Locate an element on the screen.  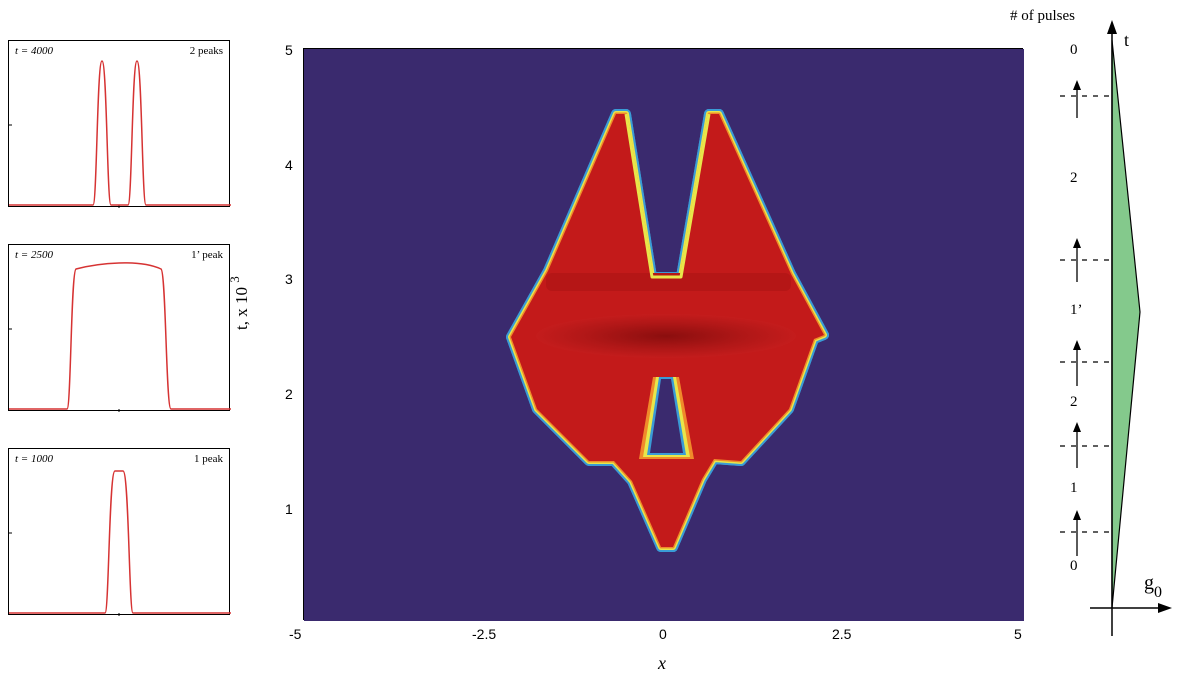
y-tick-label: 2 is located at coordinates (289, 394).